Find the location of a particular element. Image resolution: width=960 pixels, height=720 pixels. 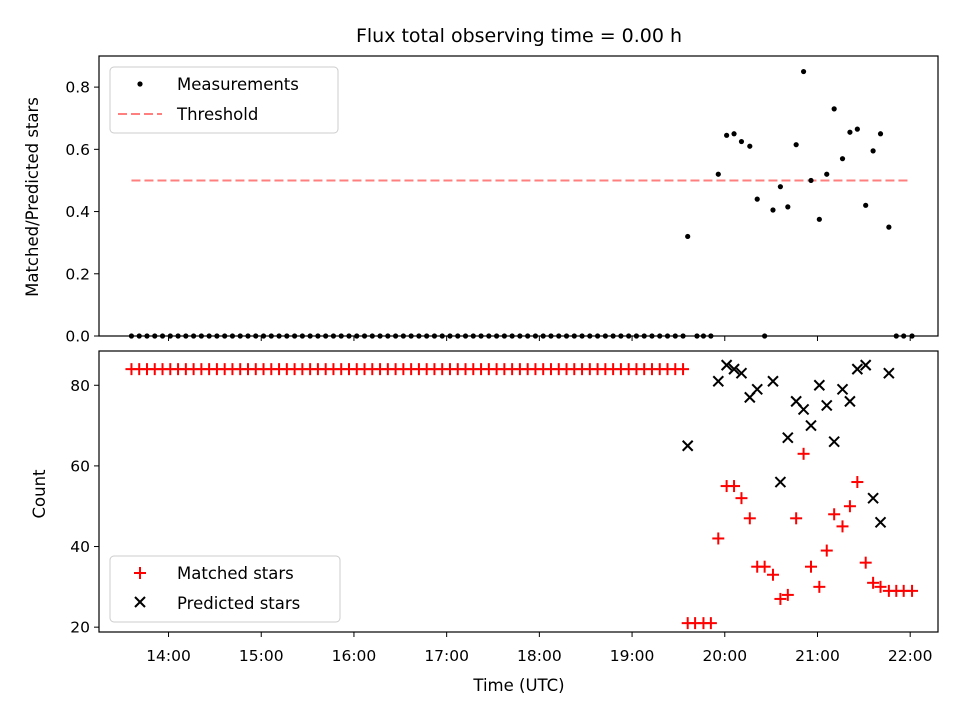

top-y-tick-label: 0.4 is located at coordinates (77, 212).